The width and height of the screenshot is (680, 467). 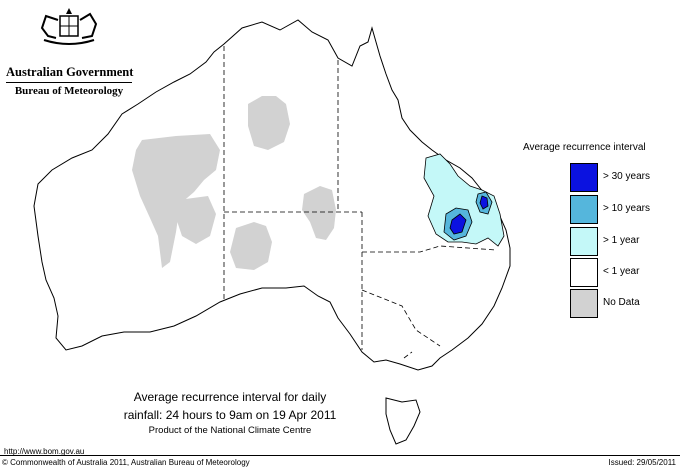 What do you see at coordinates (584, 147) in the screenshot?
I see `legend-title: Average recurrence interval` at bounding box center [584, 147].